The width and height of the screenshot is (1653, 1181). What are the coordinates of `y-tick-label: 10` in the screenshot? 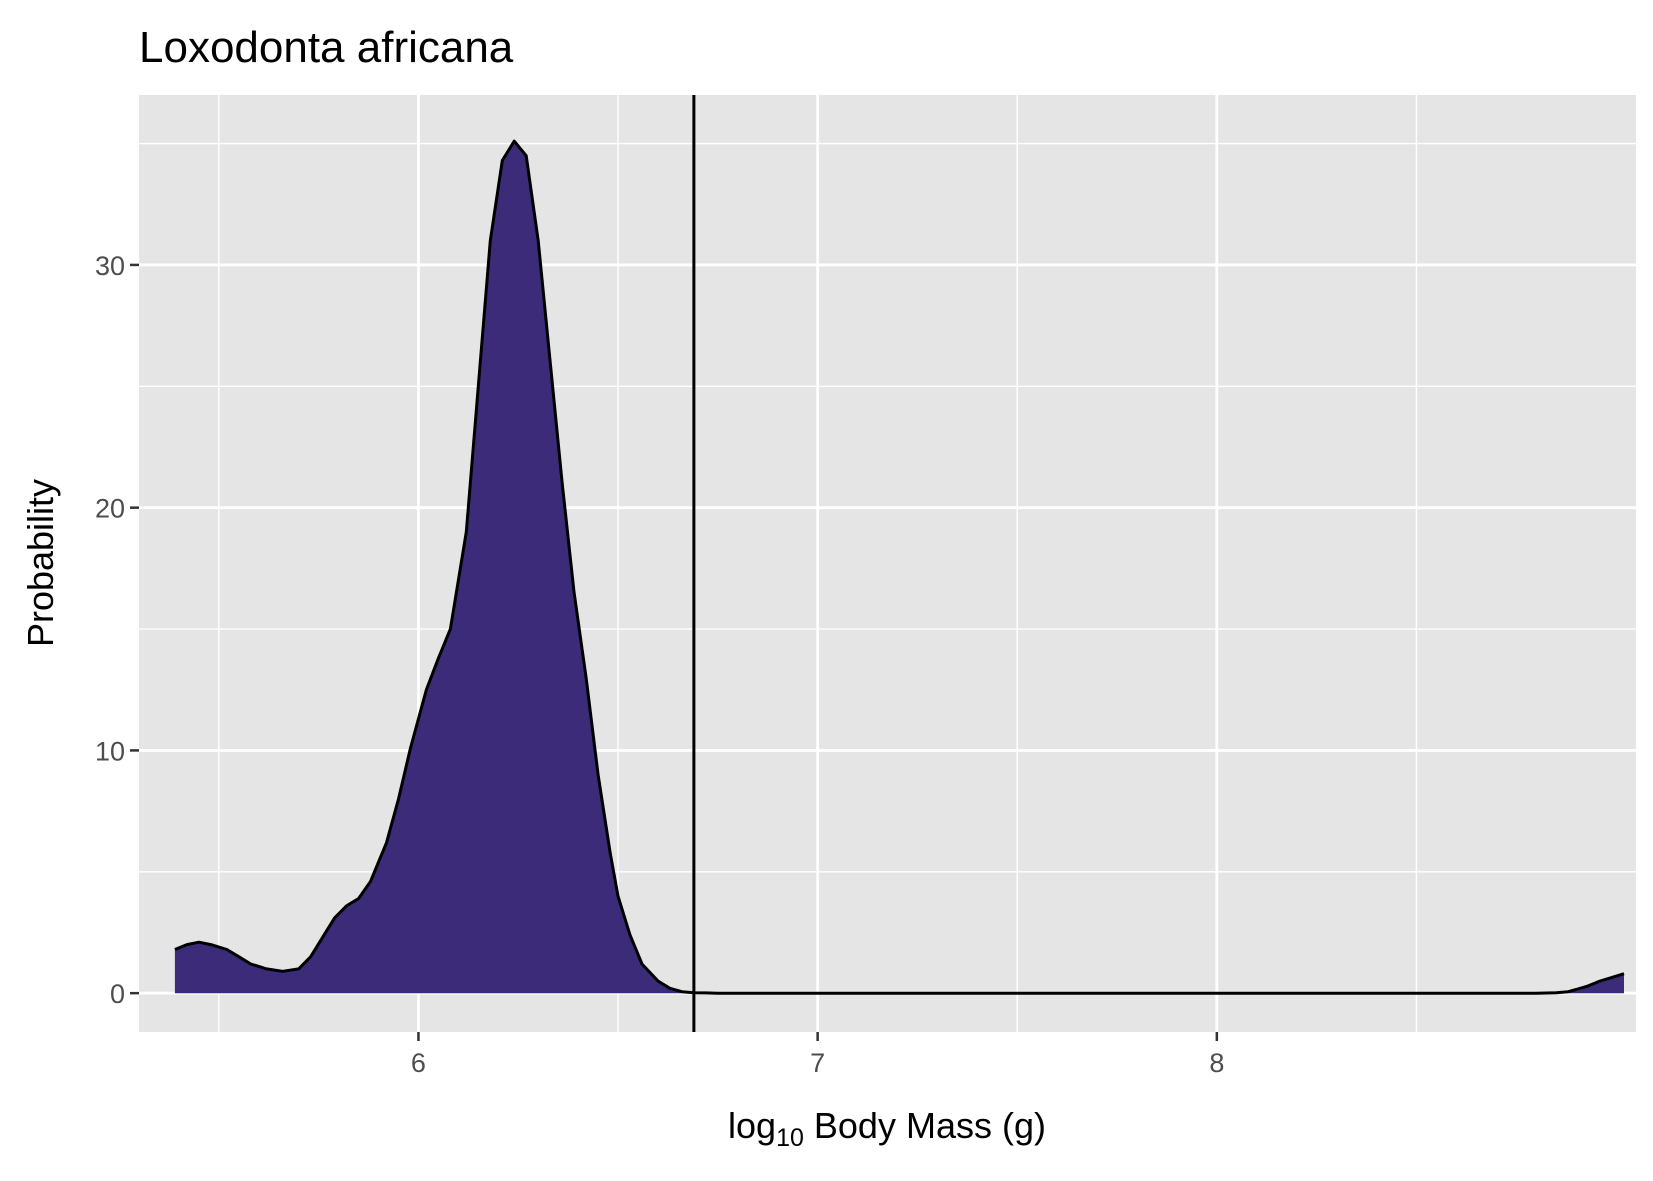 It's located at (110, 751).